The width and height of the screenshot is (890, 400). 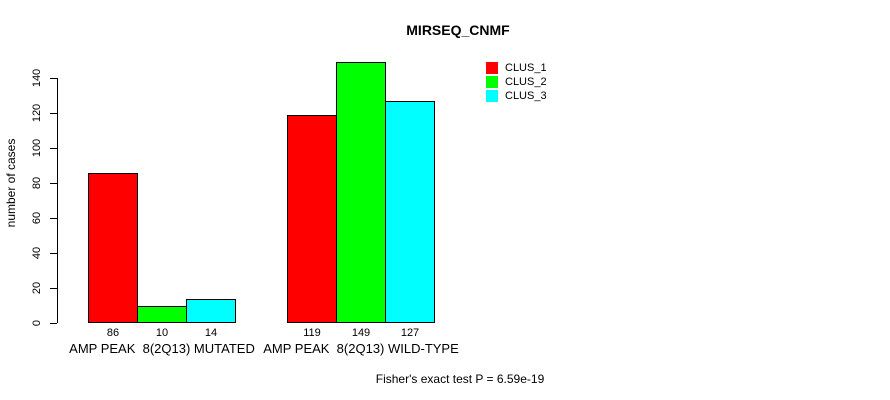 What do you see at coordinates (37, 288) in the screenshot?
I see `y-tick-label: 20` at bounding box center [37, 288].